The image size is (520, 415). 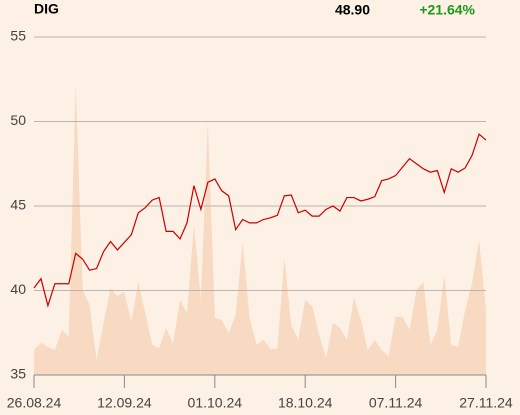 I want to click on x-tick-label: 26.08.24, so click(x=34, y=403).